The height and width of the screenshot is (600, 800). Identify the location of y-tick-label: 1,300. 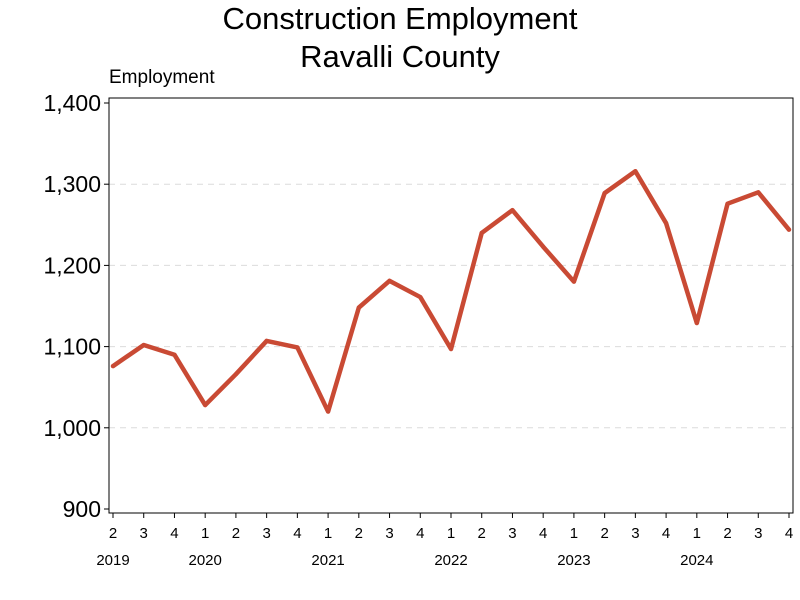
(72, 184).